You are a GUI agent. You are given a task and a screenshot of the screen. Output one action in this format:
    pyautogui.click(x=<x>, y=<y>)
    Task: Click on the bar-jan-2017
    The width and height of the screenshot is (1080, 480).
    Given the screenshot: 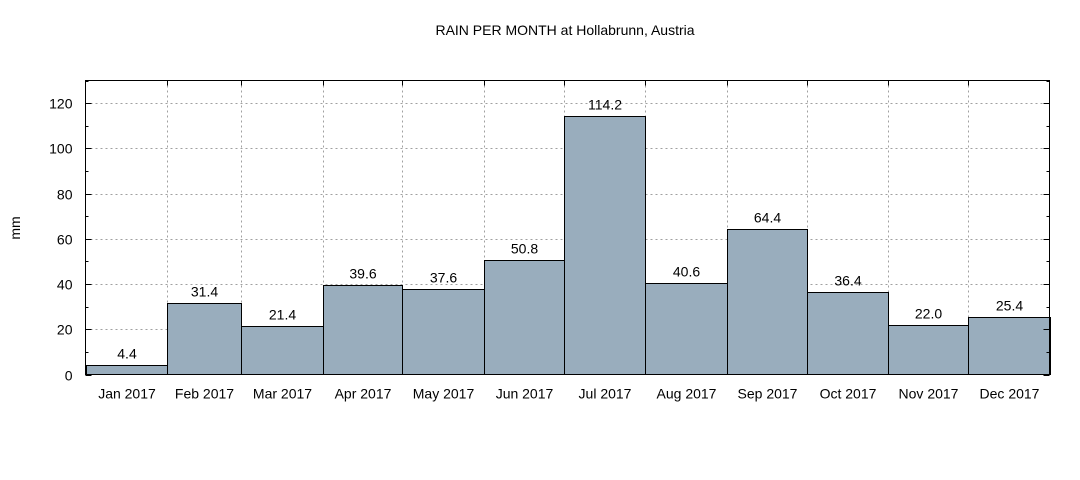 What is the action you would take?
    pyautogui.click(x=127, y=370)
    